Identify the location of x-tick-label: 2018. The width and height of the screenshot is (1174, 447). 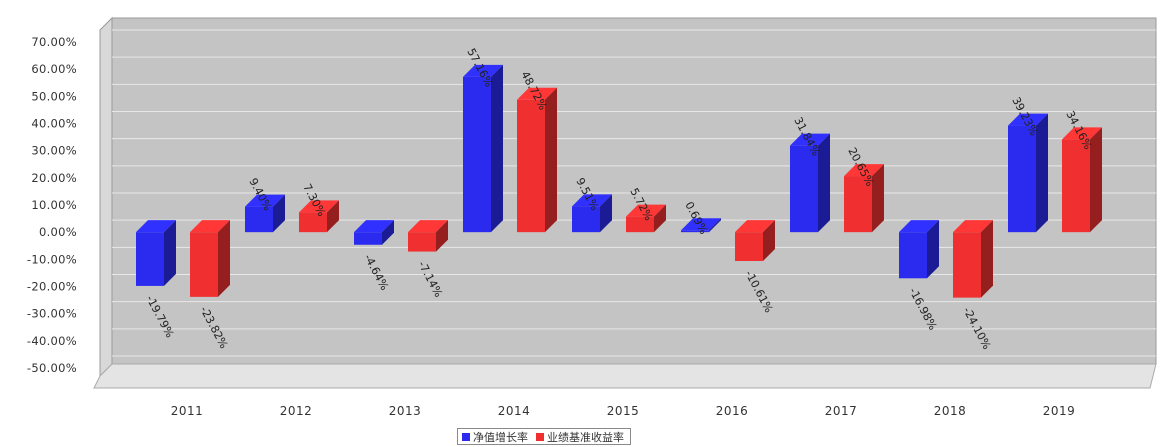
(950, 411).